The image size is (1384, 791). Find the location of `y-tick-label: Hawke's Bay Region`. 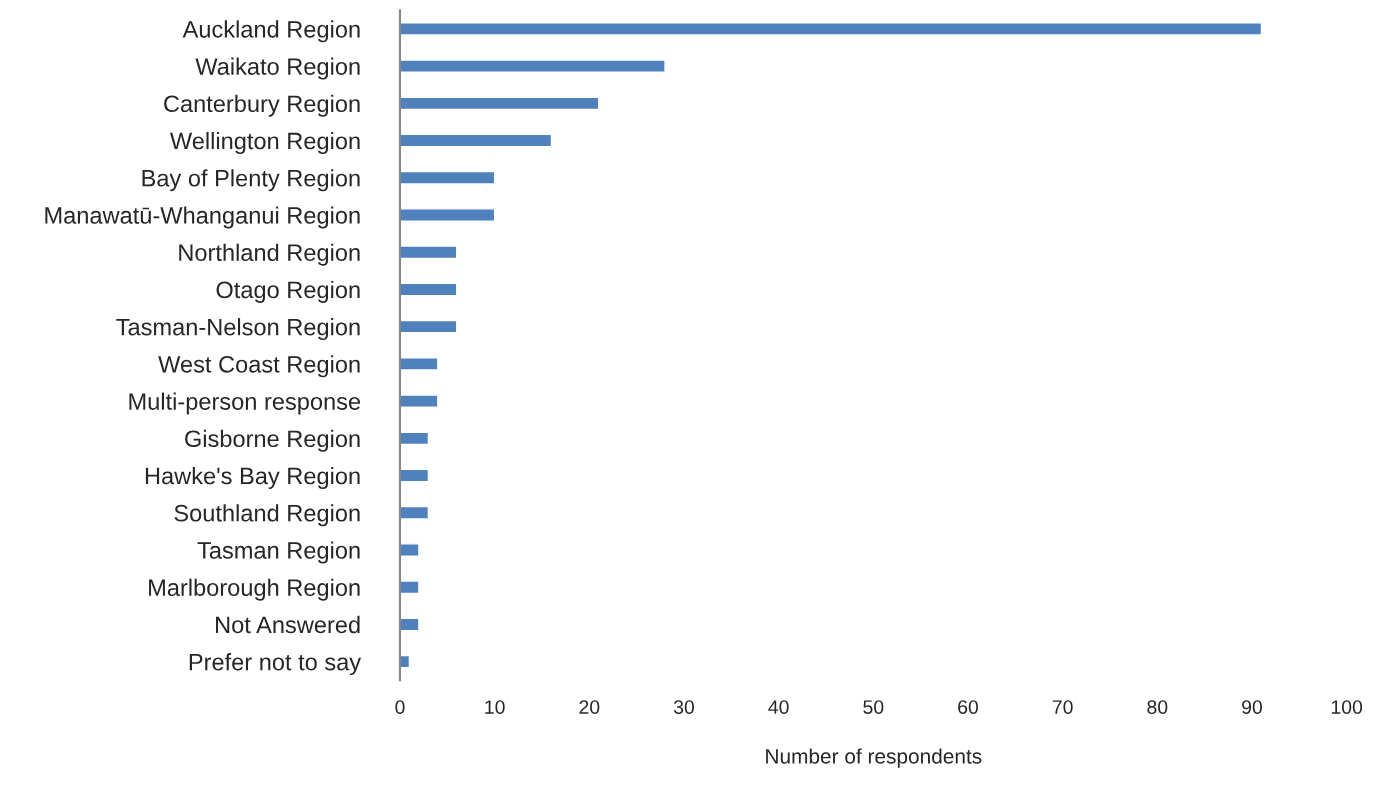

y-tick-label: Hawke's Bay Region is located at coordinates (252, 477).